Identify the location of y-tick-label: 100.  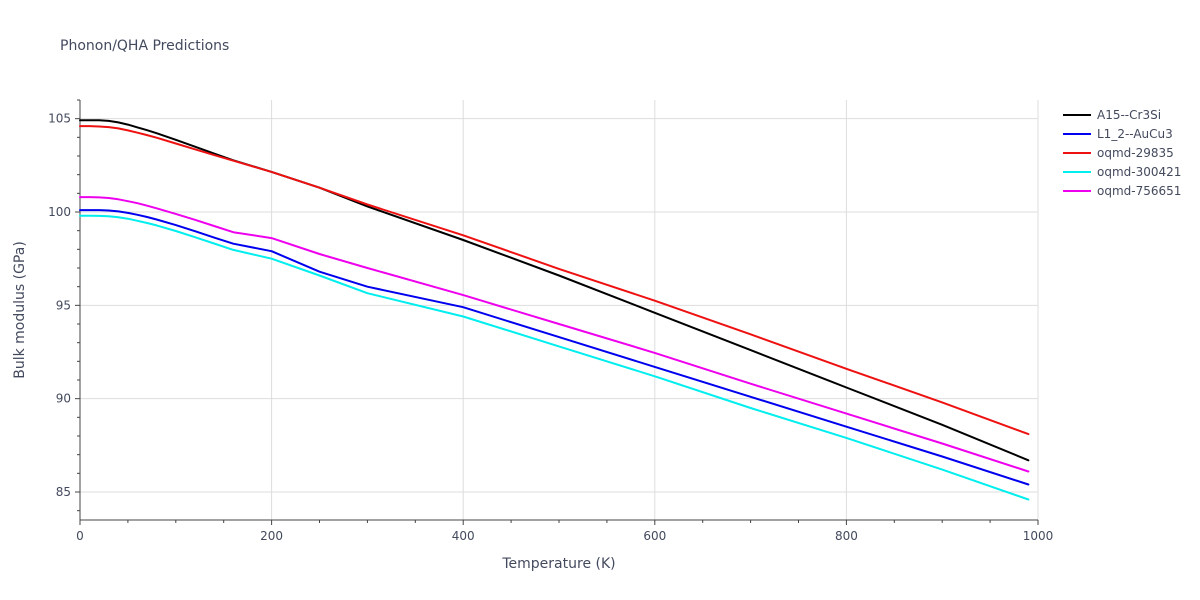
(59, 212).